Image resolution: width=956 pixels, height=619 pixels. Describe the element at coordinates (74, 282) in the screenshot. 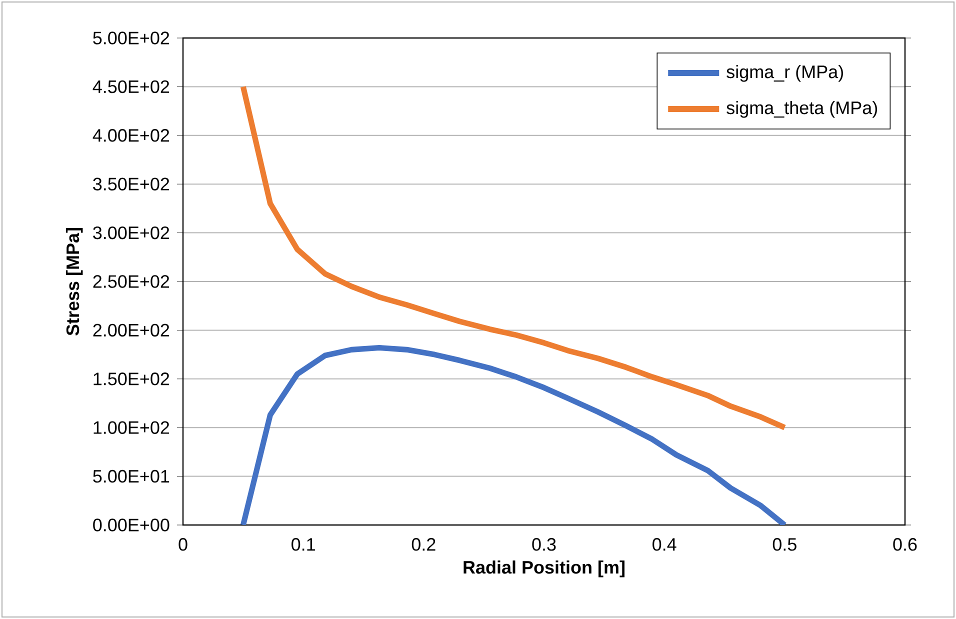

I see `y-axis-title: Stress [MPa]` at that location.